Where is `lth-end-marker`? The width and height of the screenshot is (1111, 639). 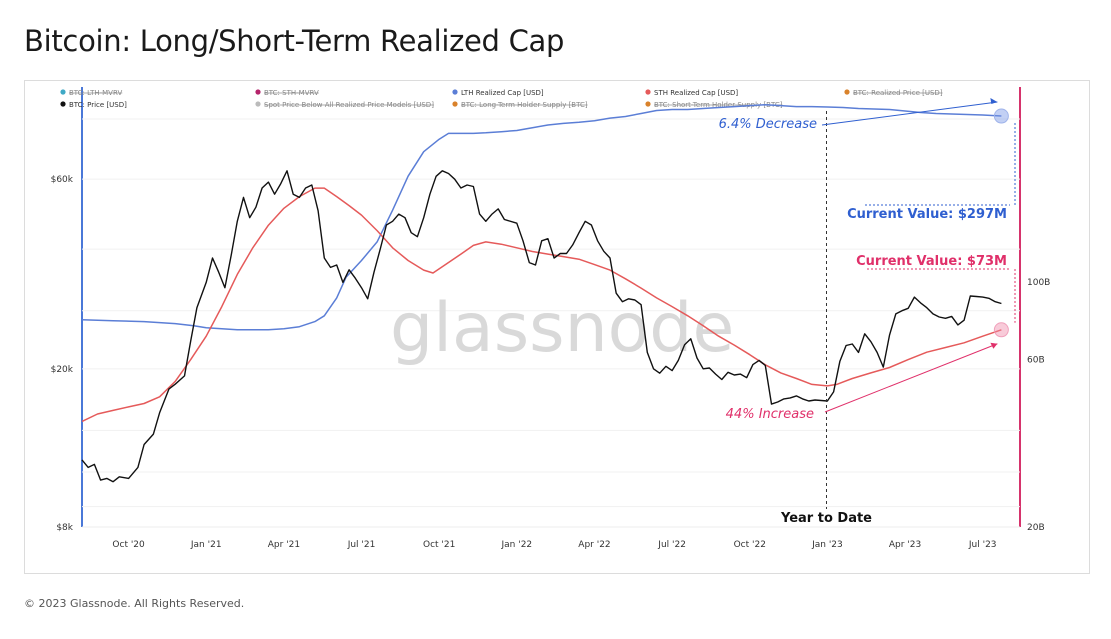 lth-end-marker is located at coordinates (1001, 116).